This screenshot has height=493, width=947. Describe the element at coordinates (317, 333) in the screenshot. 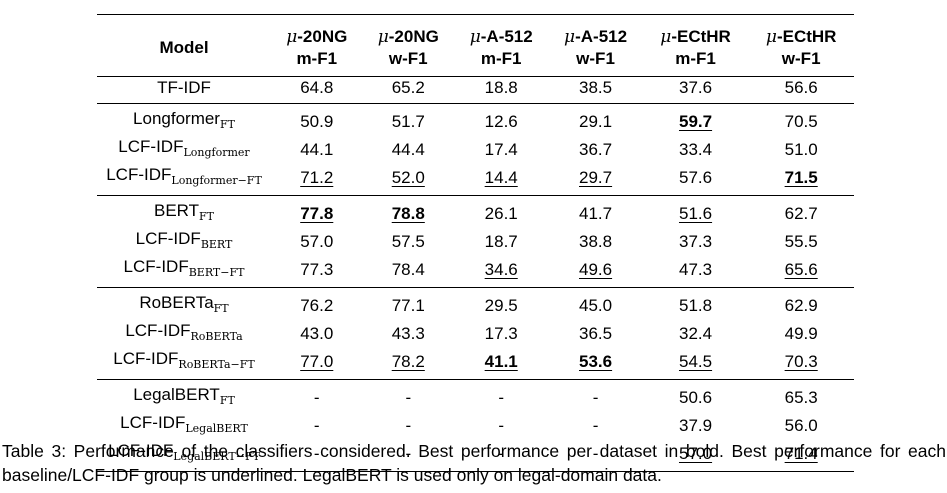

I see `cell: 43.0` at that location.